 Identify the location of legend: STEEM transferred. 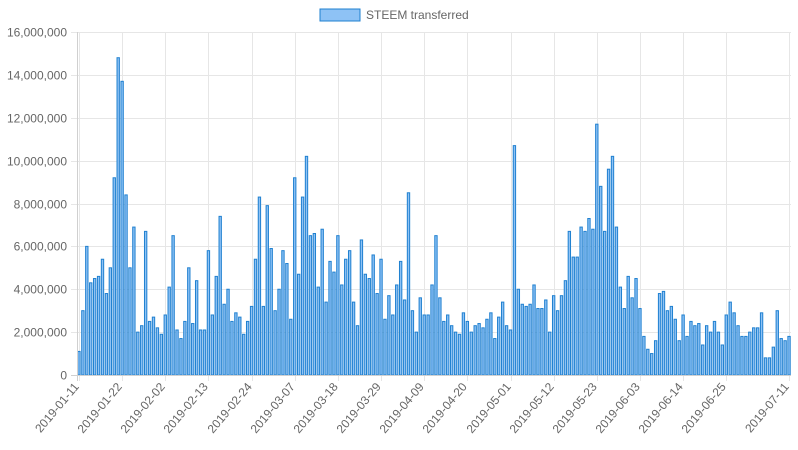
(394, 15).